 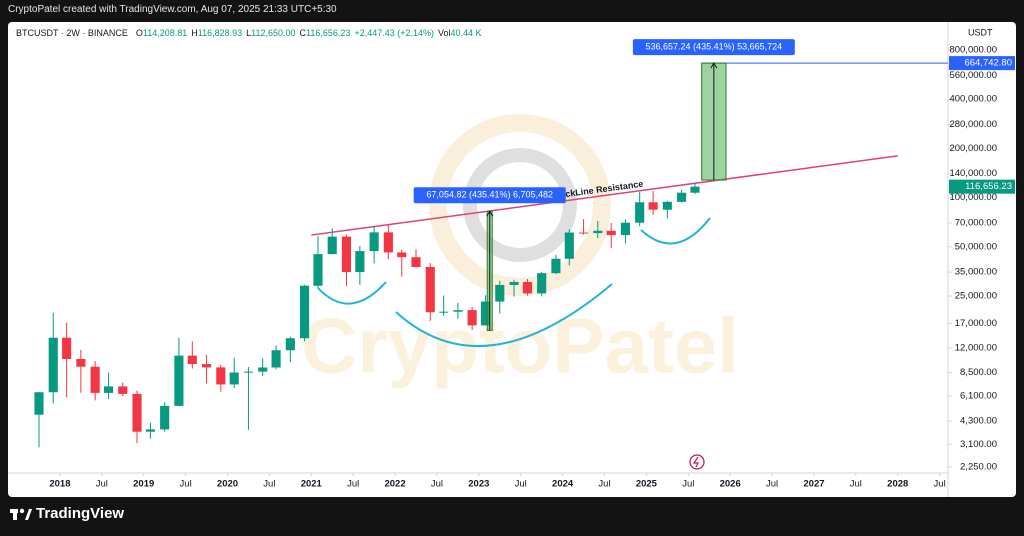 What do you see at coordinates (220, 33) in the screenshot?
I see `ohlc-value: 116,828.93` at bounding box center [220, 33].